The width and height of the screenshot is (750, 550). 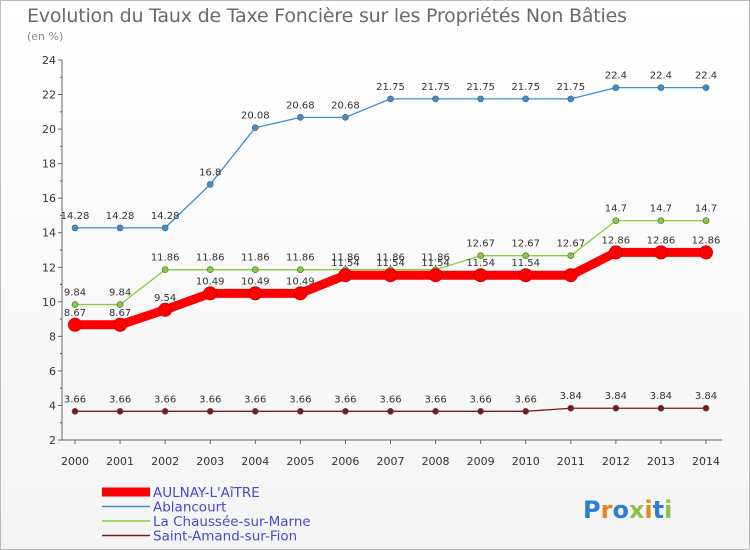 I want to click on y-tick-label: 18, so click(x=49, y=164).